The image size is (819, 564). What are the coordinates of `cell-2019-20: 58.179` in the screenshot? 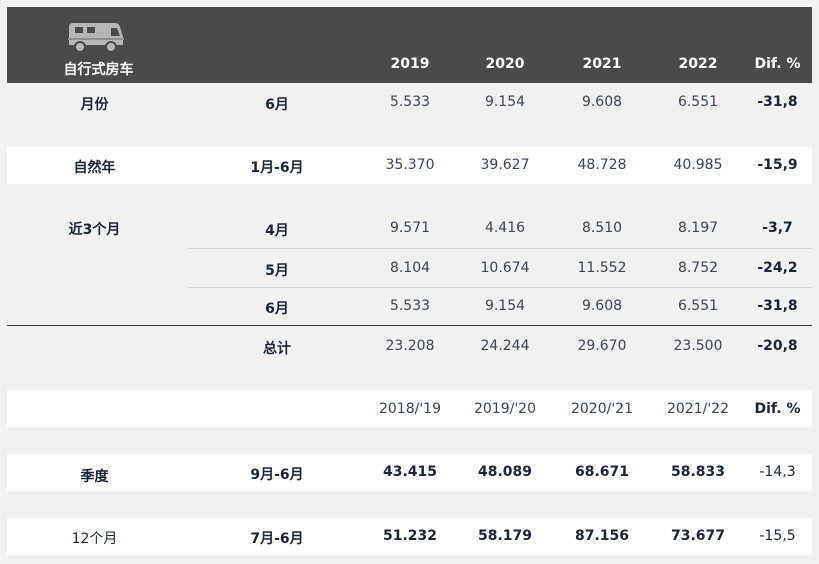 It's located at (505, 536).